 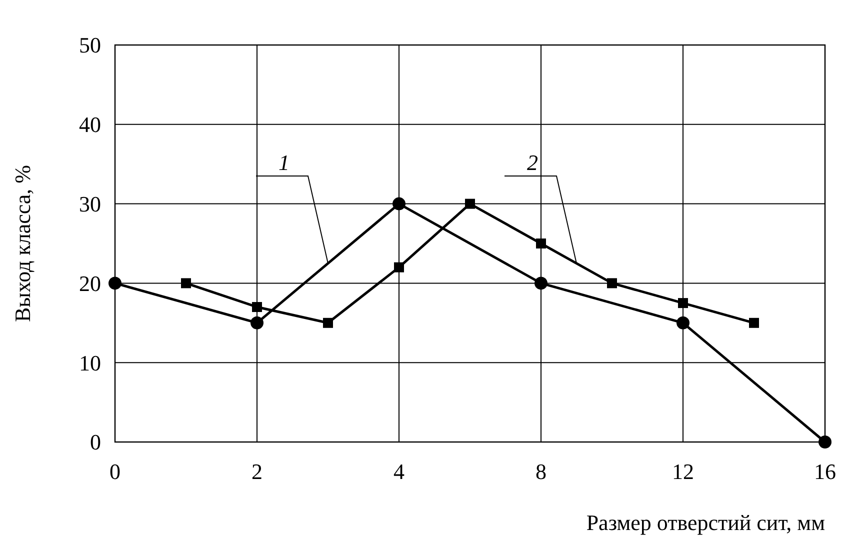 I want to click on y-tick-label: 30, so click(x=90, y=204).